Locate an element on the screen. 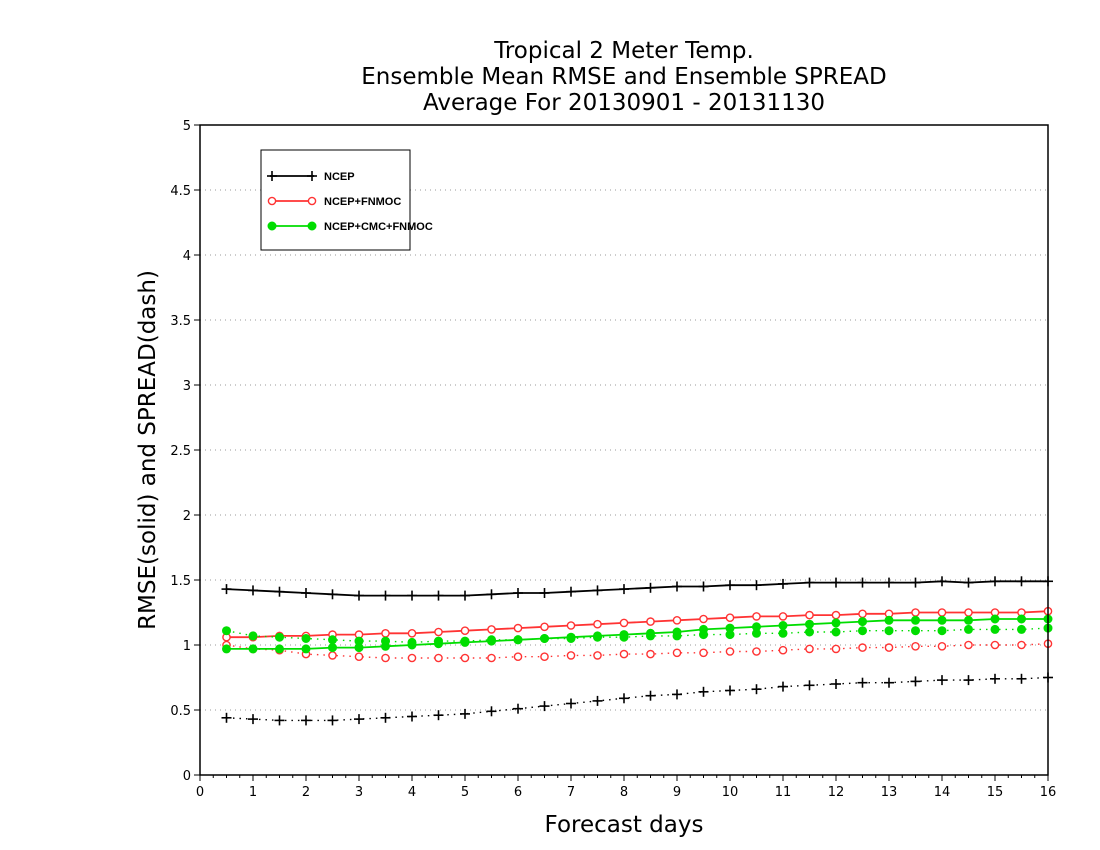  y-tick-label: 2.5 is located at coordinates (180, 451).